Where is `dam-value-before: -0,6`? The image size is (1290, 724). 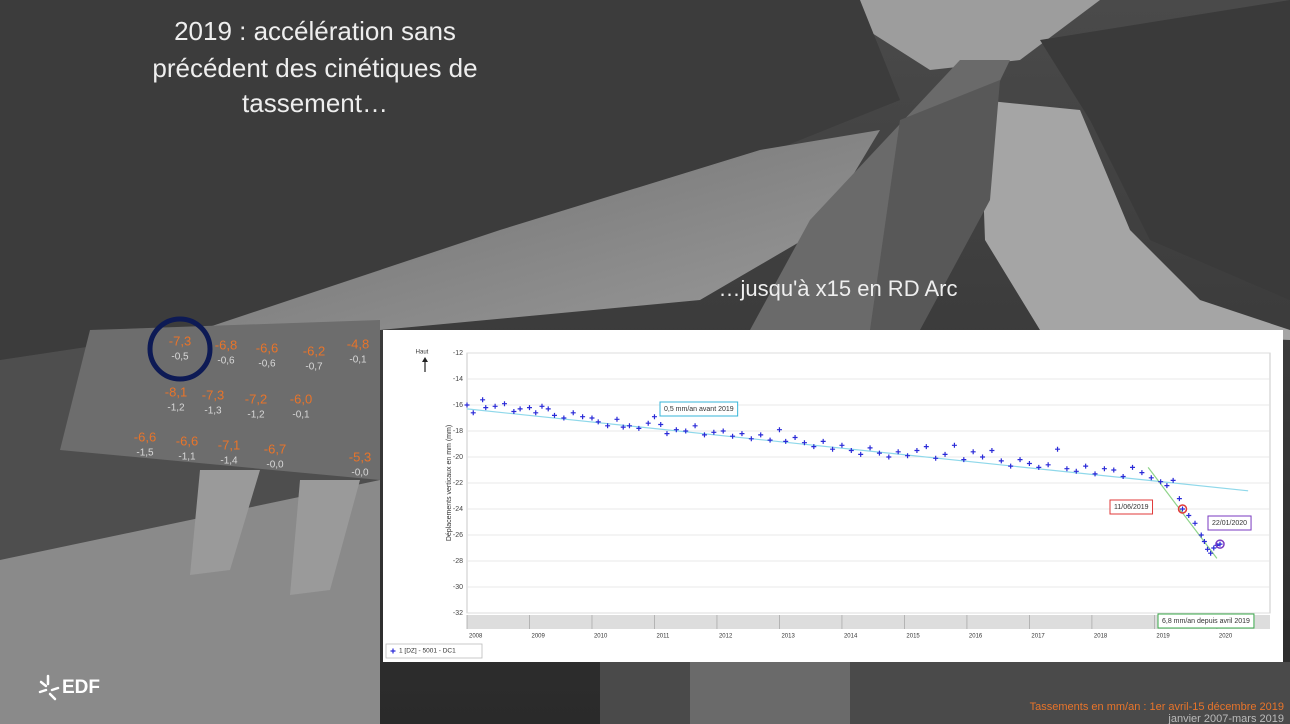
dam-value-before: -0,6 is located at coordinates (226, 361).